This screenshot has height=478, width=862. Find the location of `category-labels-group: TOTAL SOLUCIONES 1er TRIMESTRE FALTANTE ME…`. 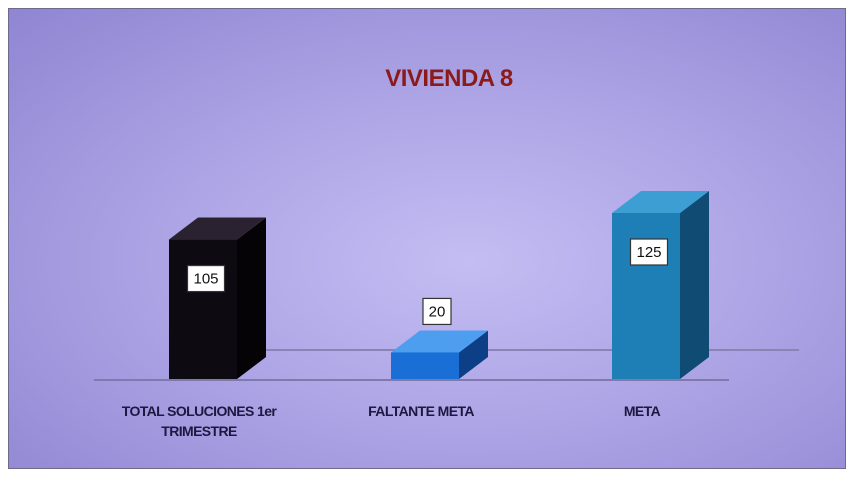

category-labels-group: TOTAL SOLUCIONES 1er TRIMESTRE FALTANTE ME… is located at coordinates (391, 421).